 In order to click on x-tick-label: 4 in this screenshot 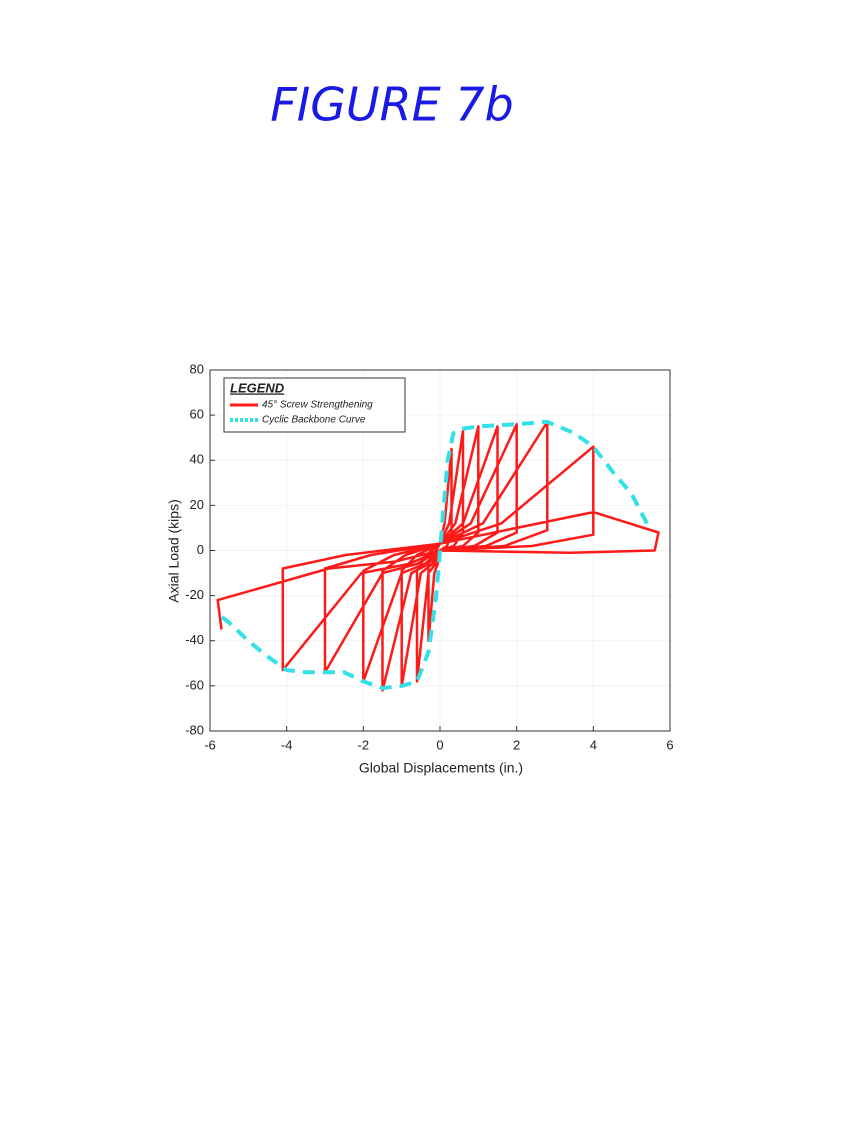, I will do `click(593, 744)`.